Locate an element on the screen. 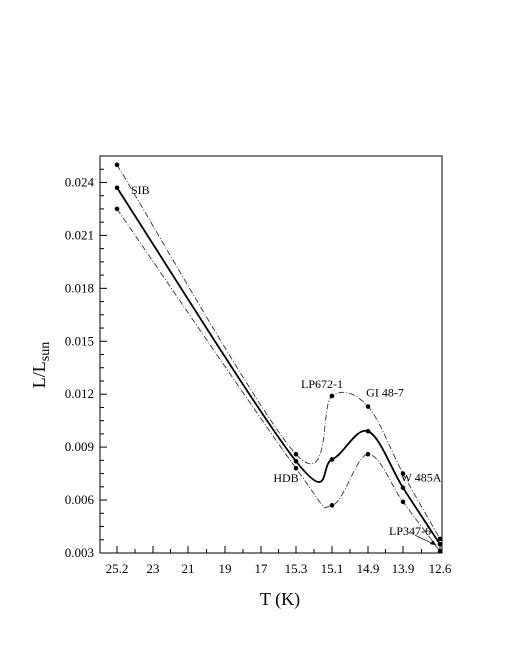 The height and width of the screenshot is (660, 510). annotation-label: W 485A is located at coordinates (421, 478).